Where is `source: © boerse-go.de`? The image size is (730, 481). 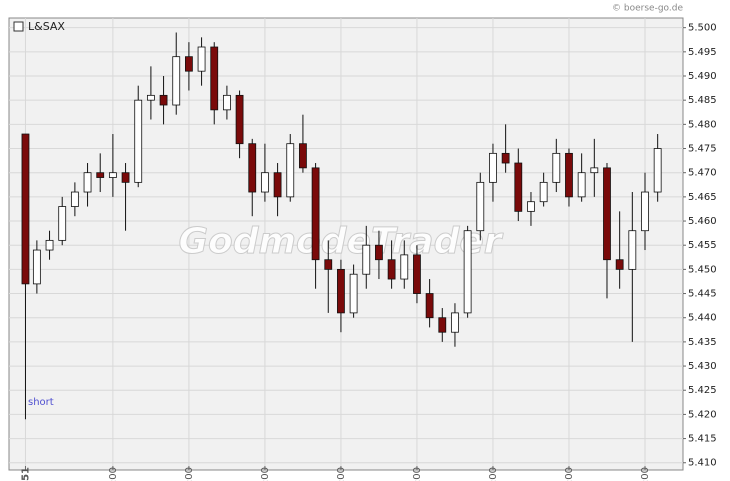 source: © boerse-go.de is located at coordinates (647, 9).